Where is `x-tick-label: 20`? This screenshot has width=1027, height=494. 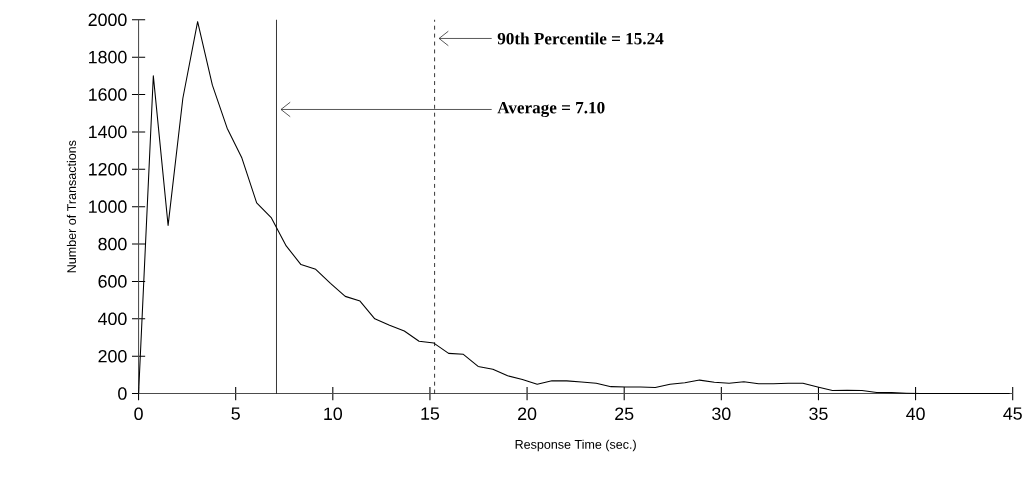 x-tick-label: 20 is located at coordinates (527, 413).